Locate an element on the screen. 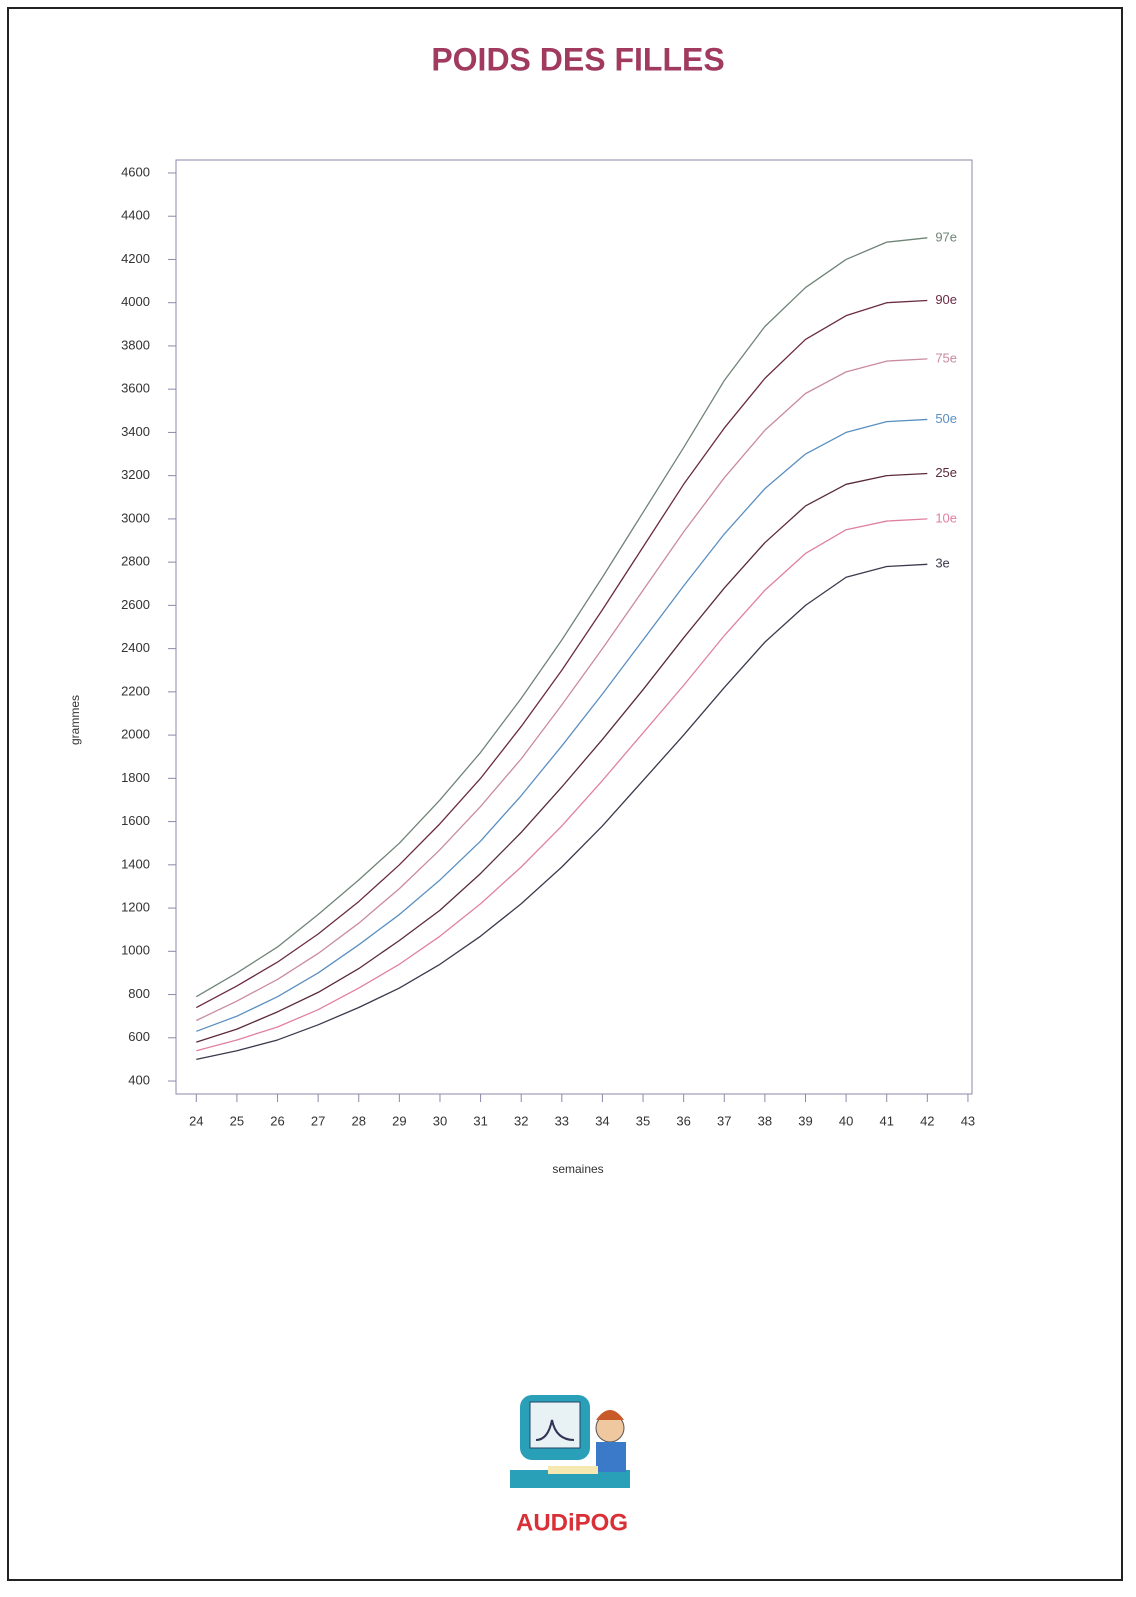 The height and width of the screenshot is (1597, 1136). x-tick-label: 43 is located at coordinates (968, 1120).